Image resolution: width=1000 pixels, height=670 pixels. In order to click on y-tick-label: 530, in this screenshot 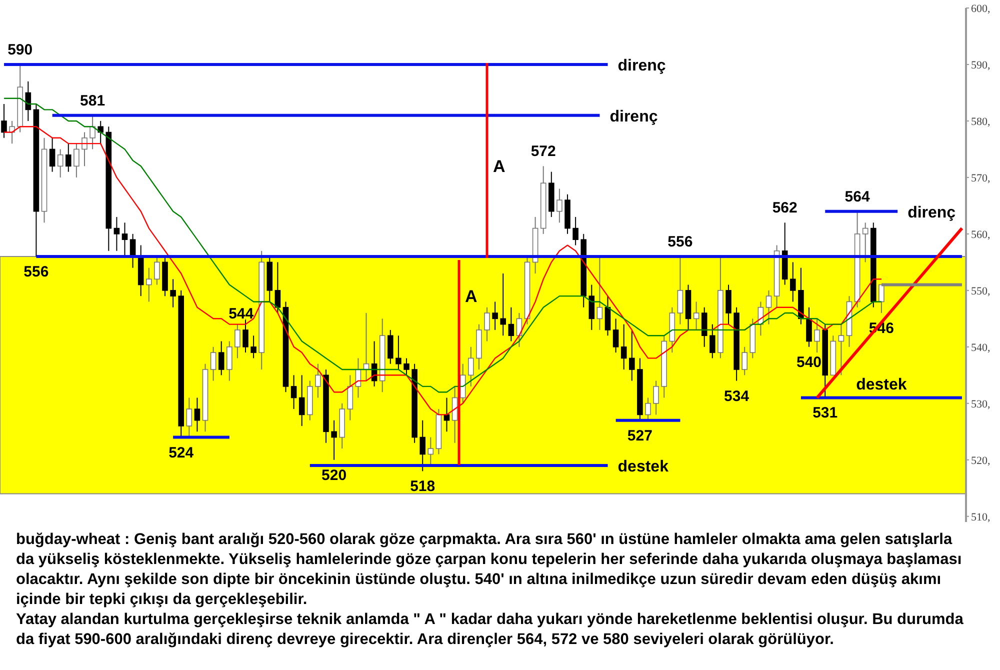, I will do `click(980, 404)`.